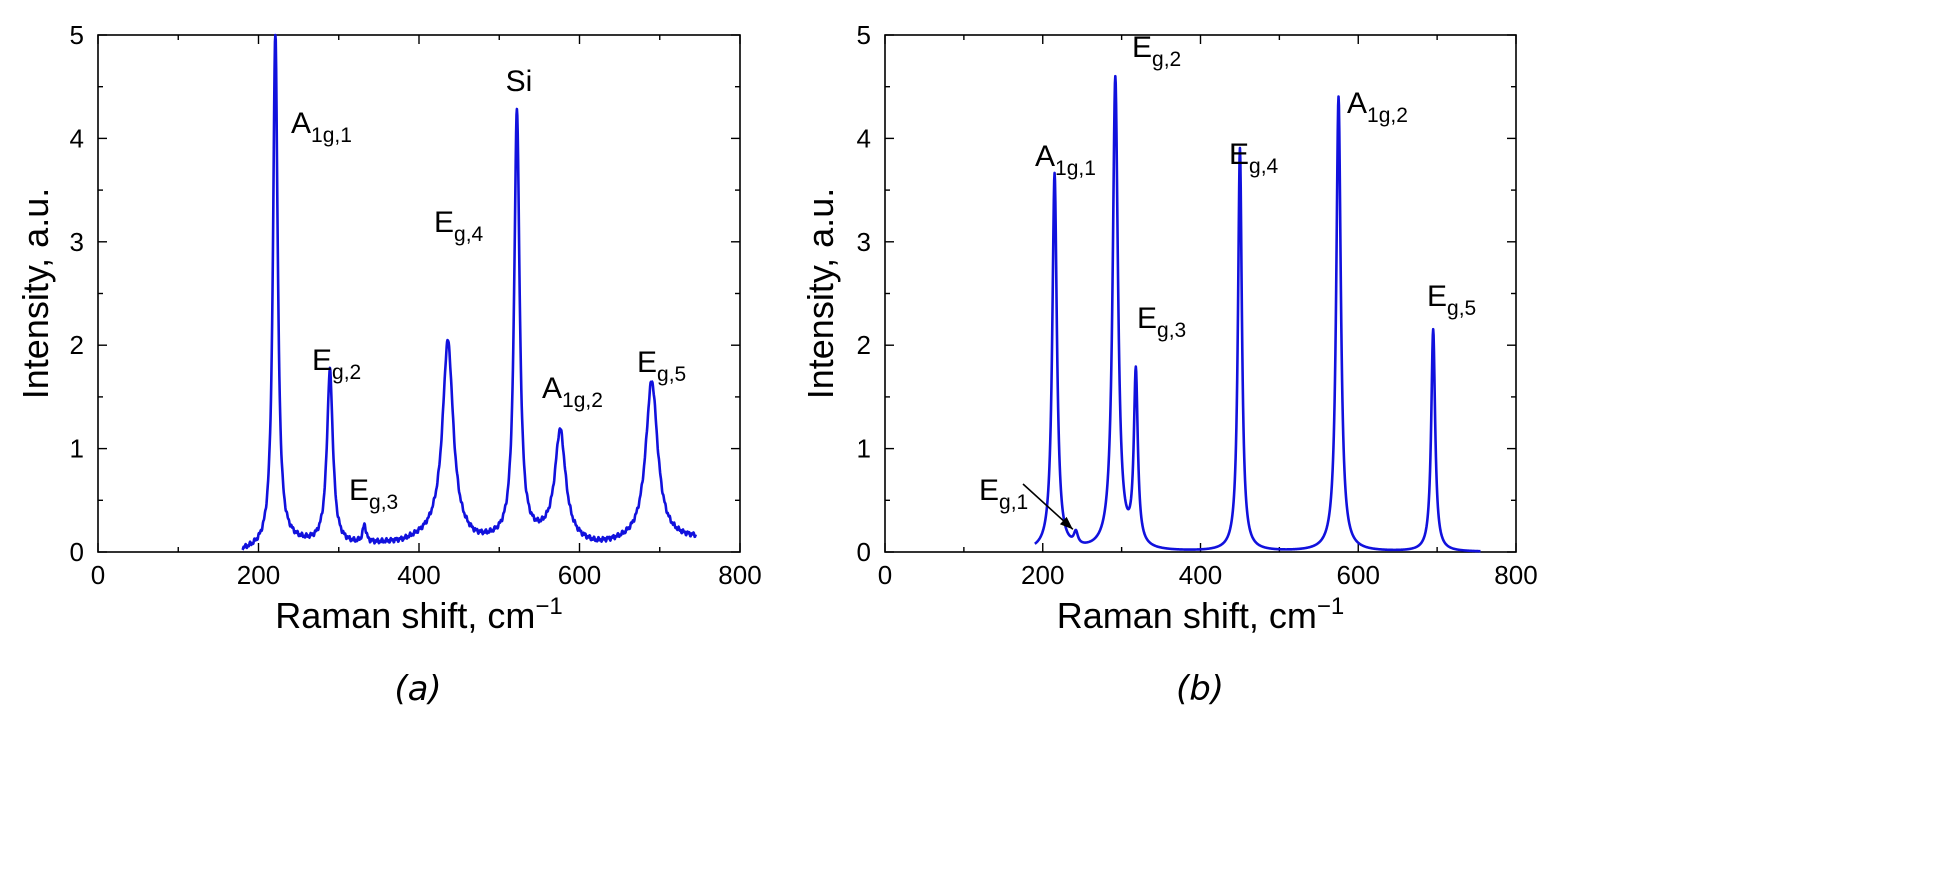 The width and height of the screenshot is (1940, 884). Describe the element at coordinates (1200, 689) in the screenshot. I see `panel-caption: (b)` at that location.